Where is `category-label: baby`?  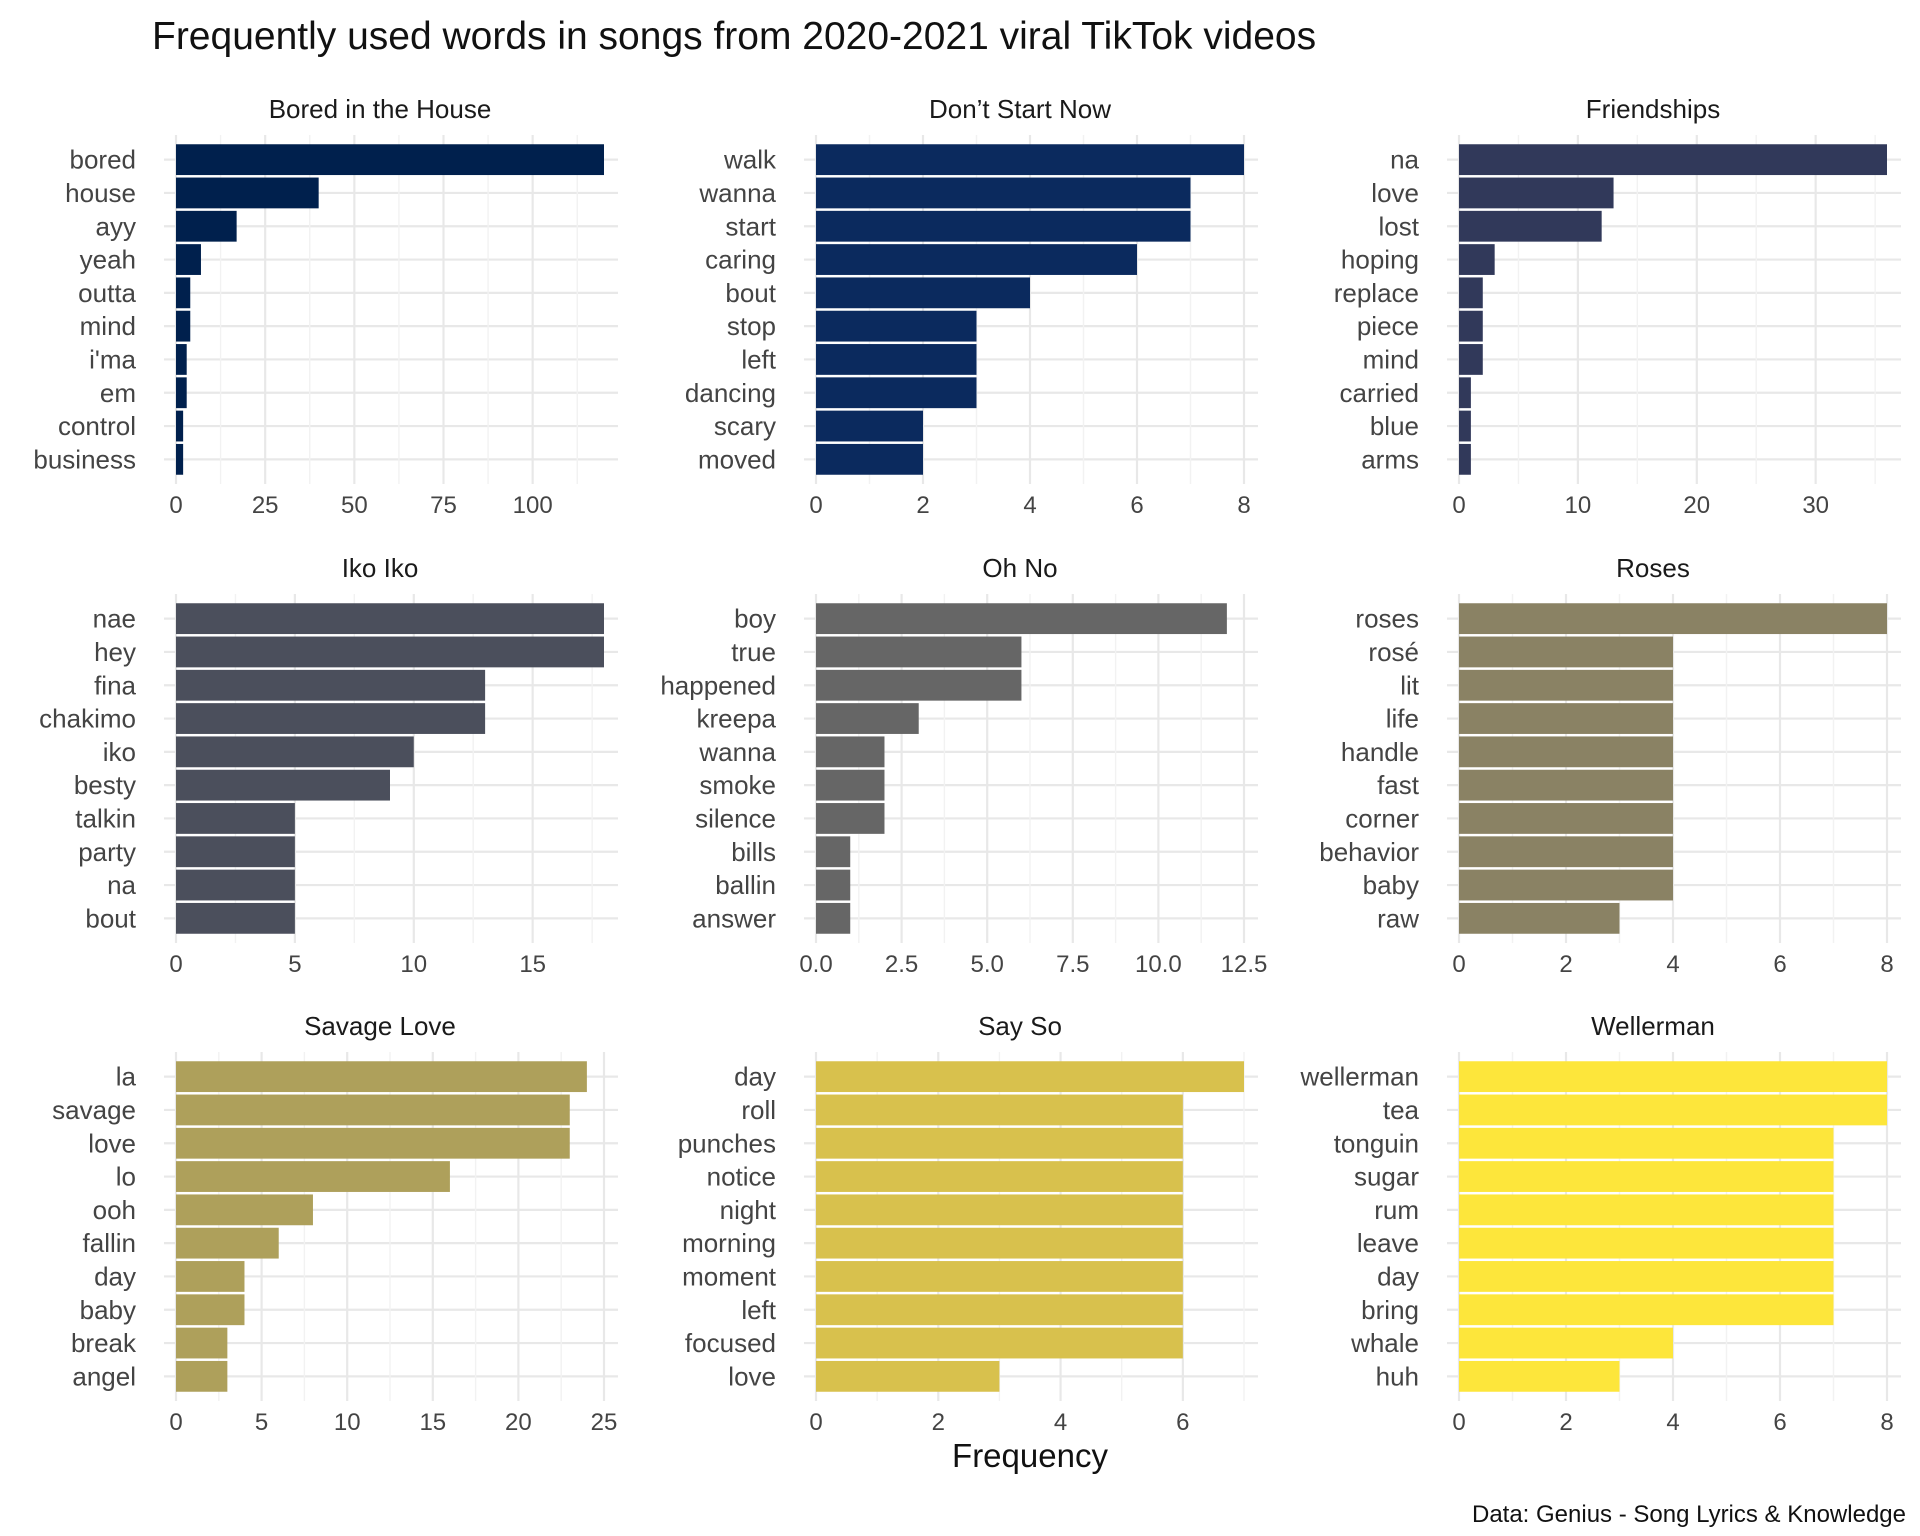
category-label: baby is located at coordinates (1391, 885).